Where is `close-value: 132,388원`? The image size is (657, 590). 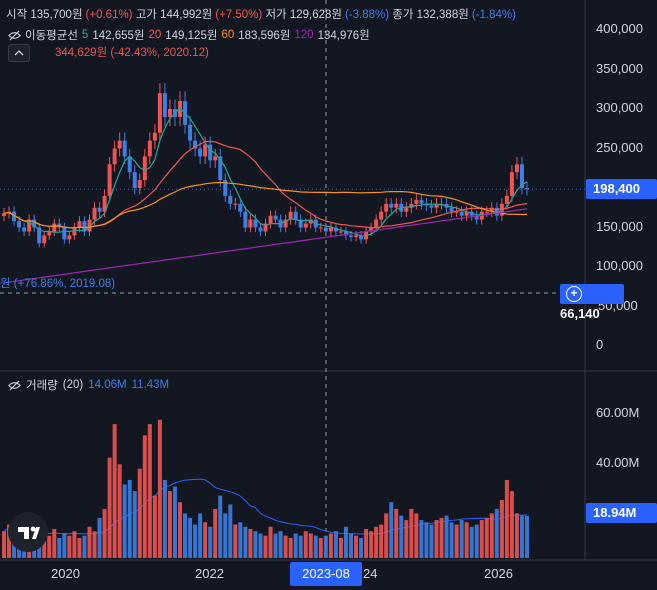 close-value: 132,388원 is located at coordinates (442, 15).